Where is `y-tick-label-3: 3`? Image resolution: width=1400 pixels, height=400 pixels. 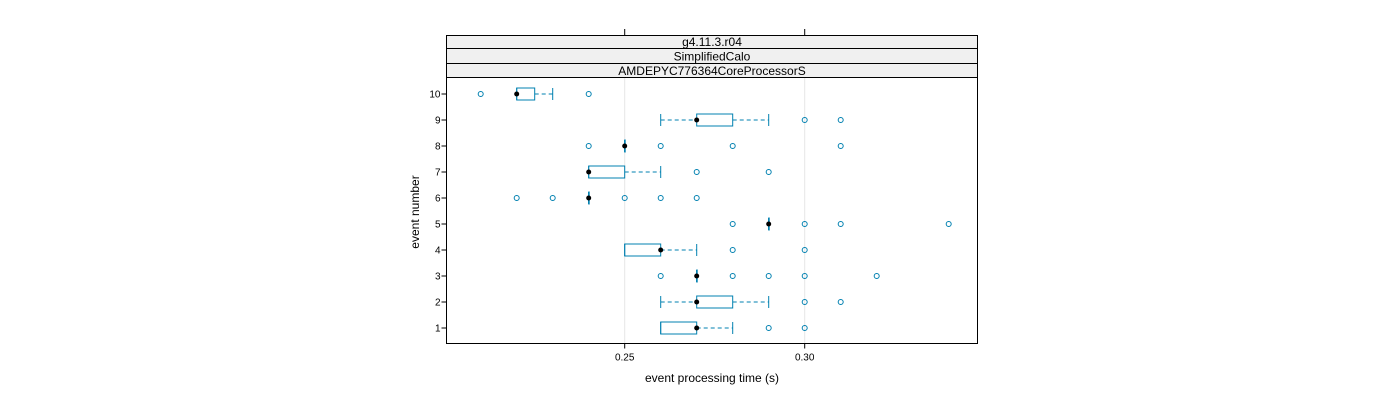
y-tick-label-3: 3 is located at coordinates (438, 277).